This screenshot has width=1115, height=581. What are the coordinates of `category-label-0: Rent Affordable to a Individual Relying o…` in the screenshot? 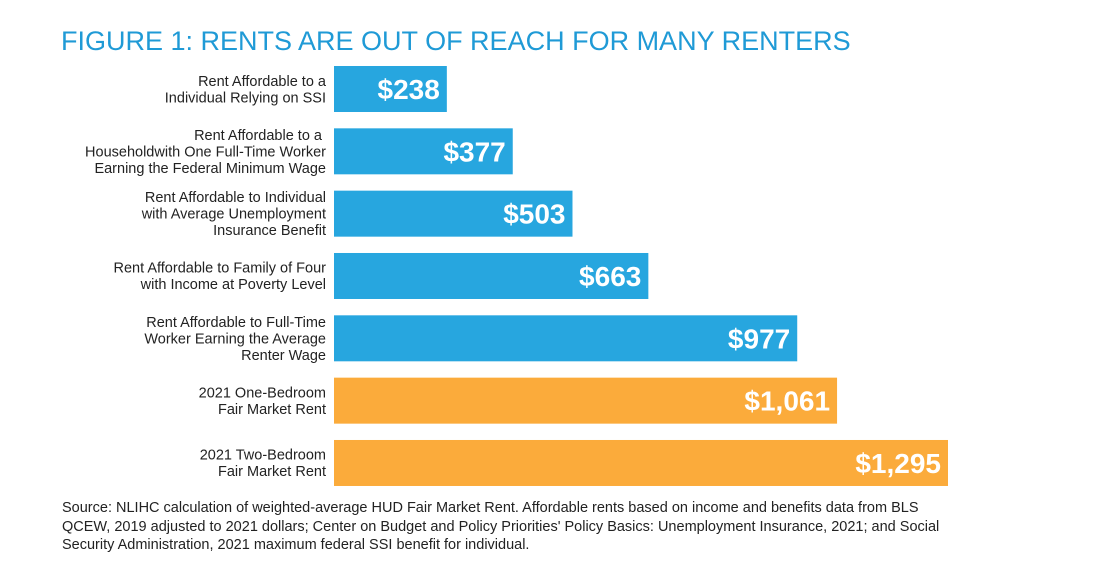 It's located at (246, 90).